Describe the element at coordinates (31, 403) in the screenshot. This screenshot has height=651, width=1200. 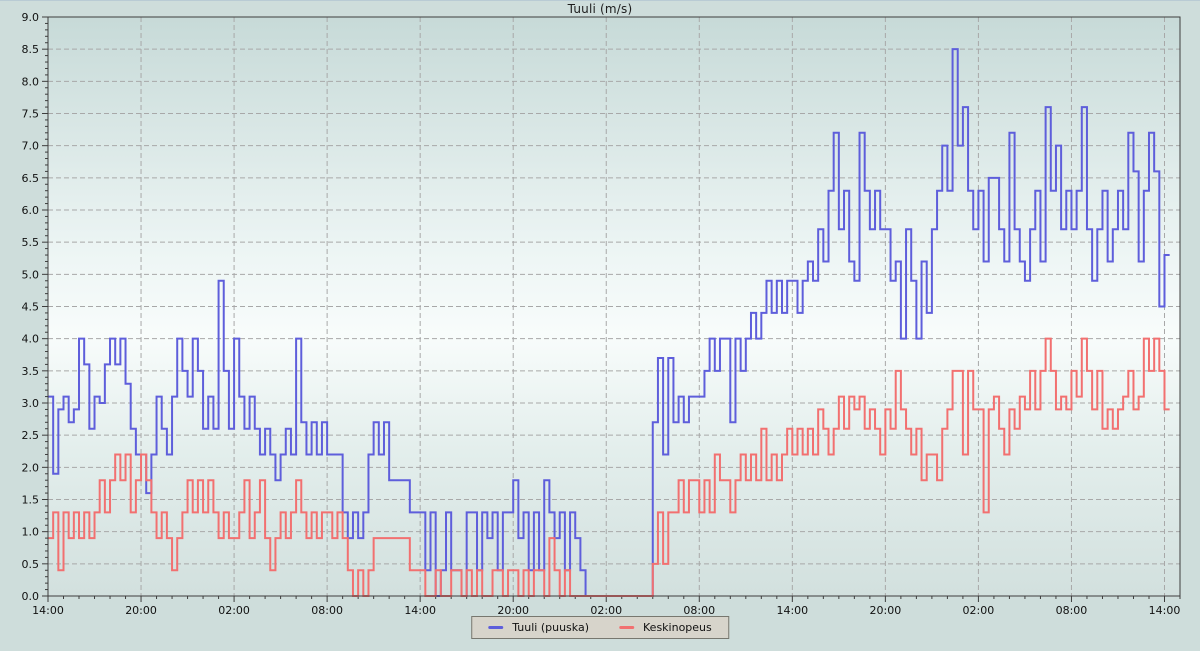
I see `svg-text: 3.0` at that location.